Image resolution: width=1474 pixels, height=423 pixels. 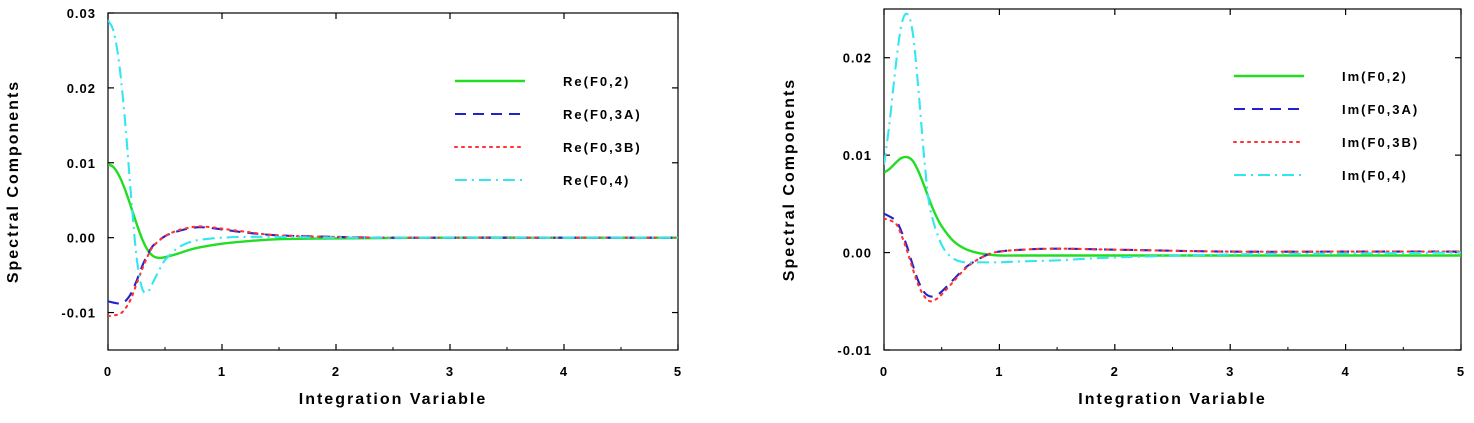 What do you see at coordinates (1375, 76) in the screenshot?
I see `legend-label: Im(F0,2)` at bounding box center [1375, 76].